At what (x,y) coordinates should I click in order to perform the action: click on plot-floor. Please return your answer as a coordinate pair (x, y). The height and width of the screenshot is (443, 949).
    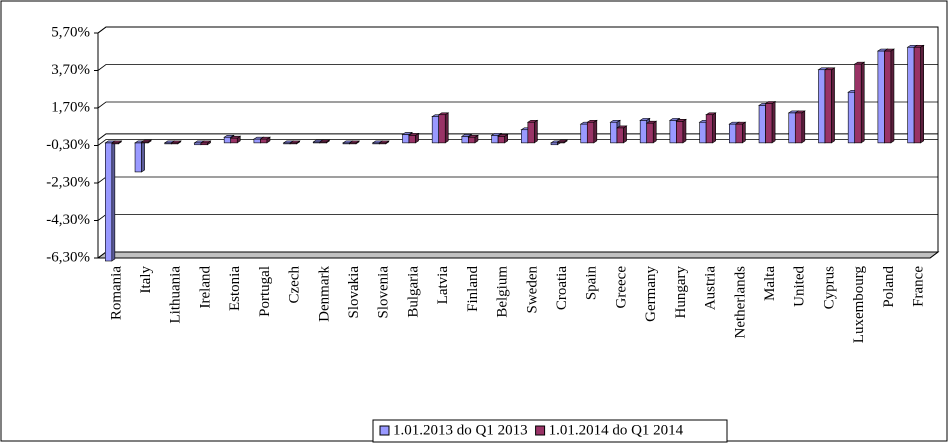
    Looking at the image, I should click on (518, 255).